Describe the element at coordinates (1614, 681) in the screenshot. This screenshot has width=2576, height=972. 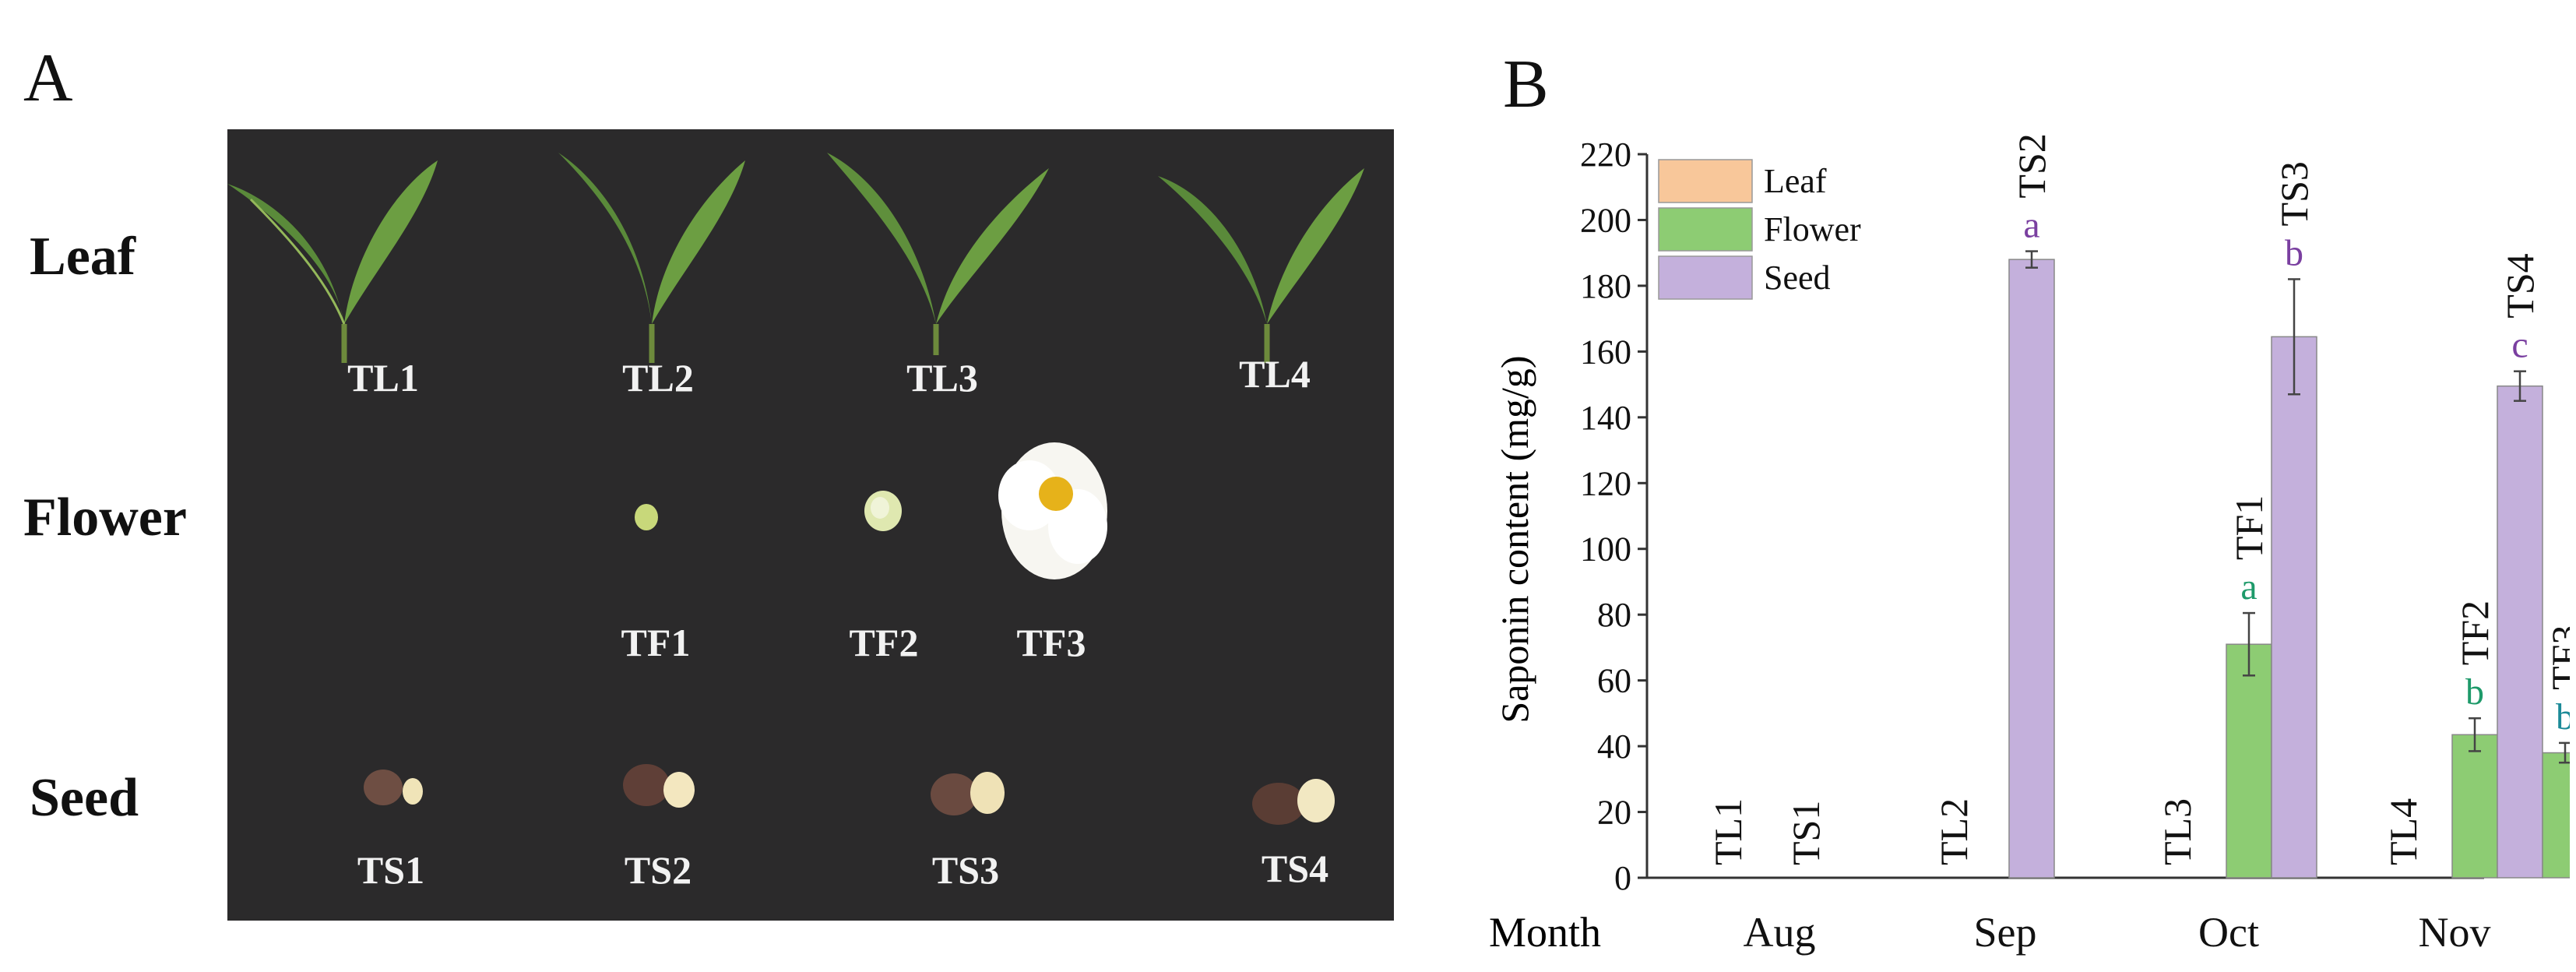
I see `y-tick-label: 60` at that location.